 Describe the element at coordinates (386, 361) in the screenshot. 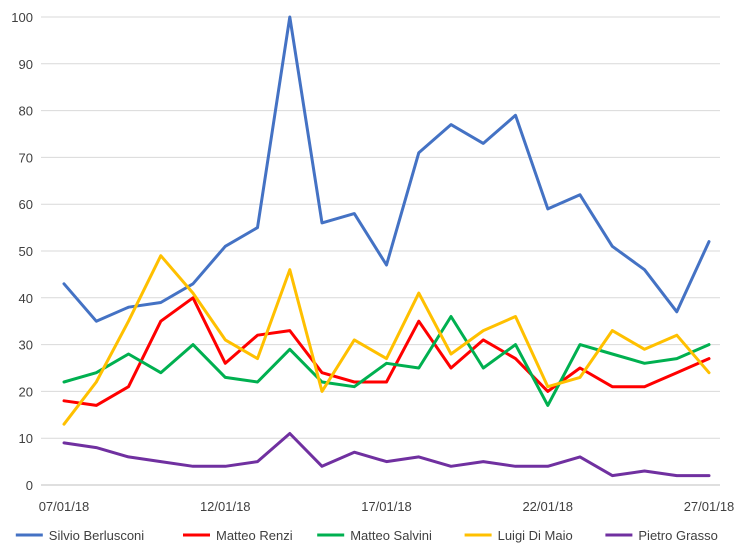

I see `series-line-matteo-salvini` at that location.